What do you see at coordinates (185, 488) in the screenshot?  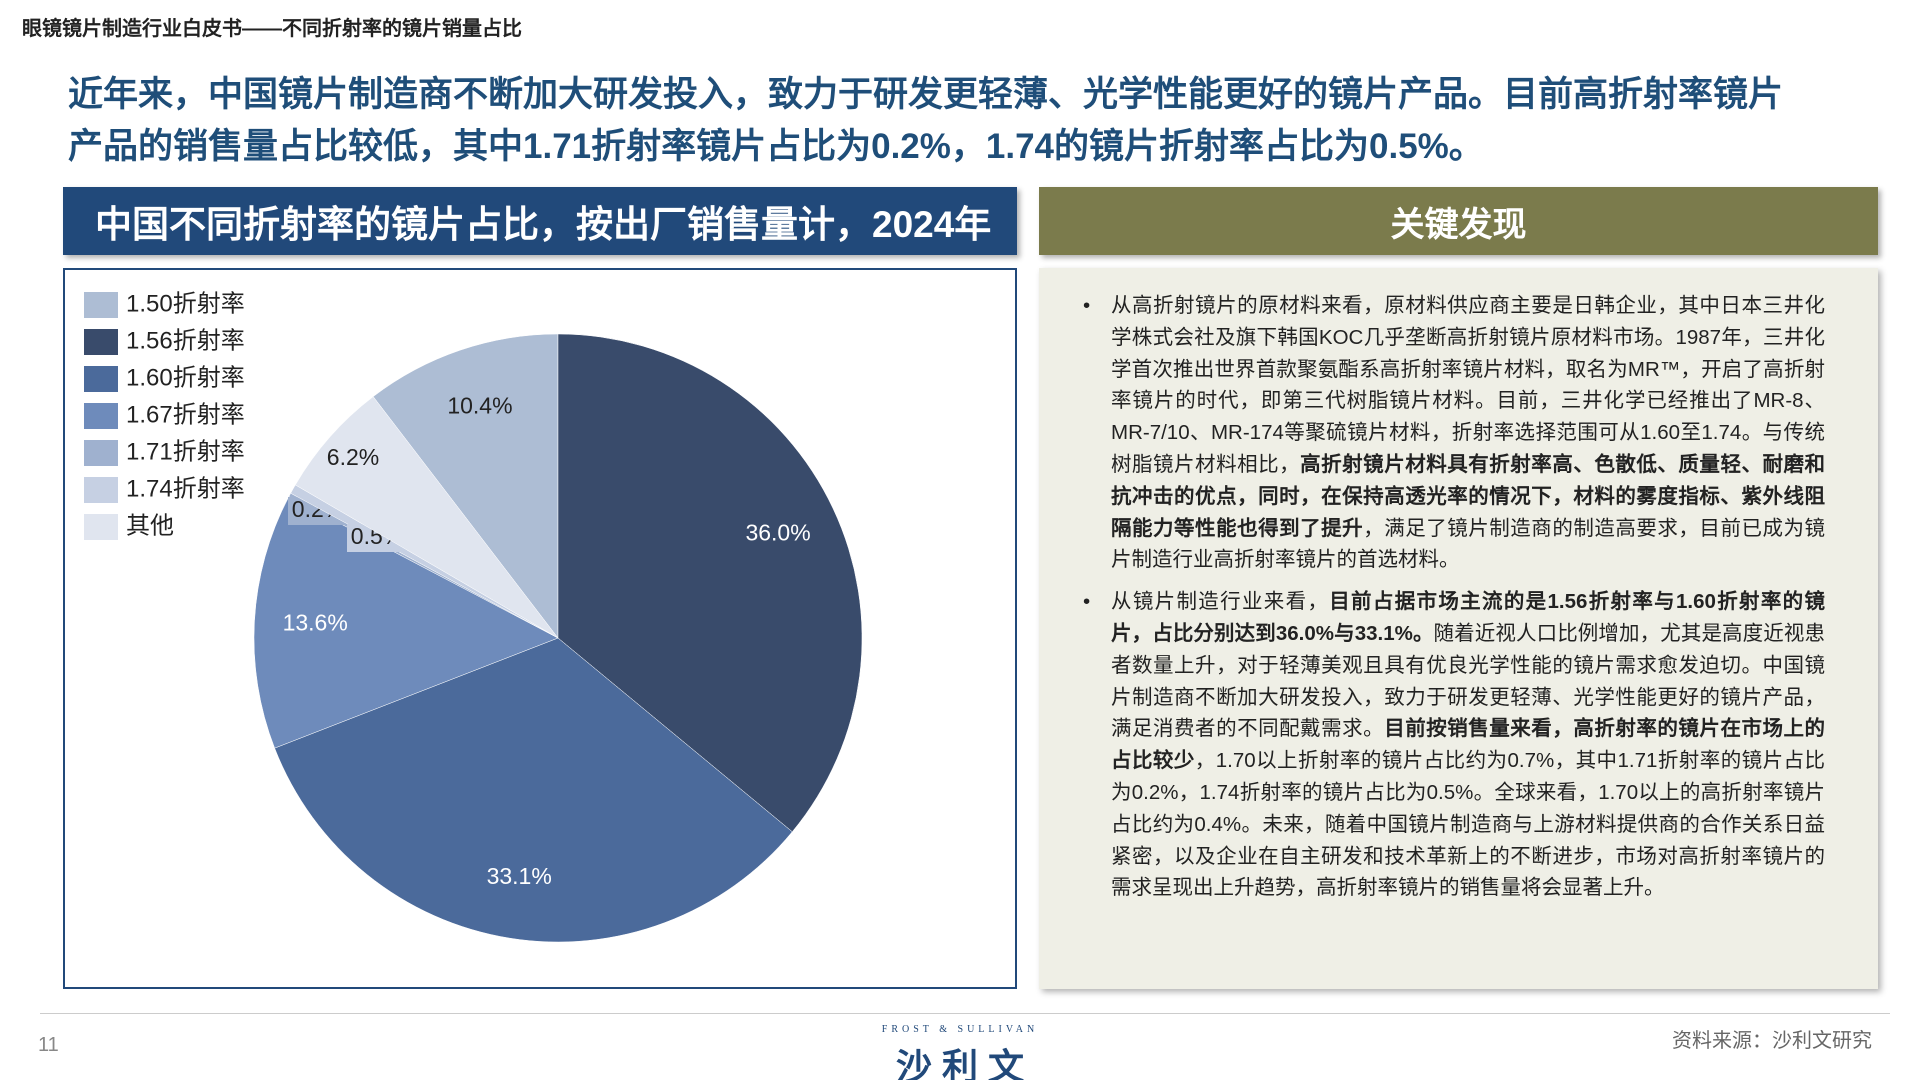 I see `legend-label: 1.74折射率` at bounding box center [185, 488].